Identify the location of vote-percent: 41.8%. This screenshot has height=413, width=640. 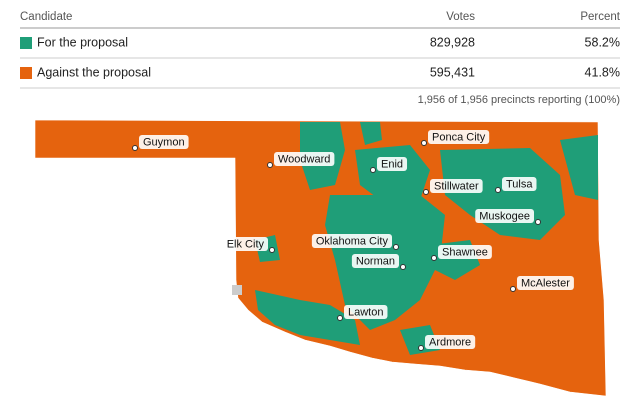
(602, 72).